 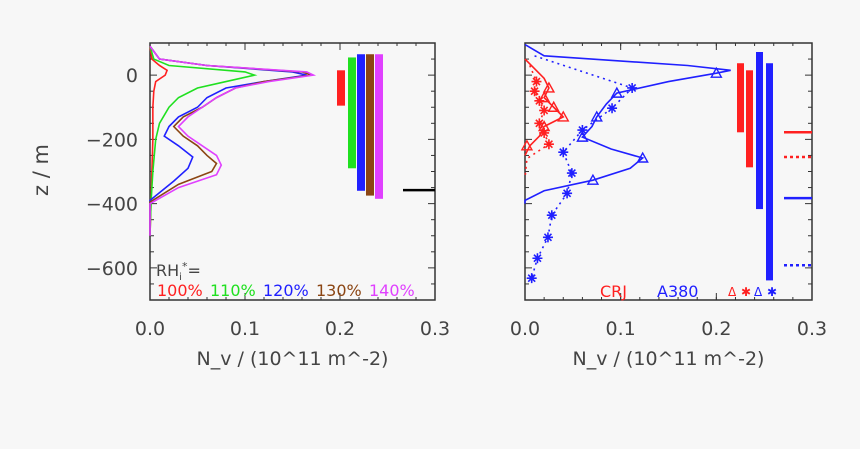 I want to click on legend-entry: 110%, so click(x=233, y=290).